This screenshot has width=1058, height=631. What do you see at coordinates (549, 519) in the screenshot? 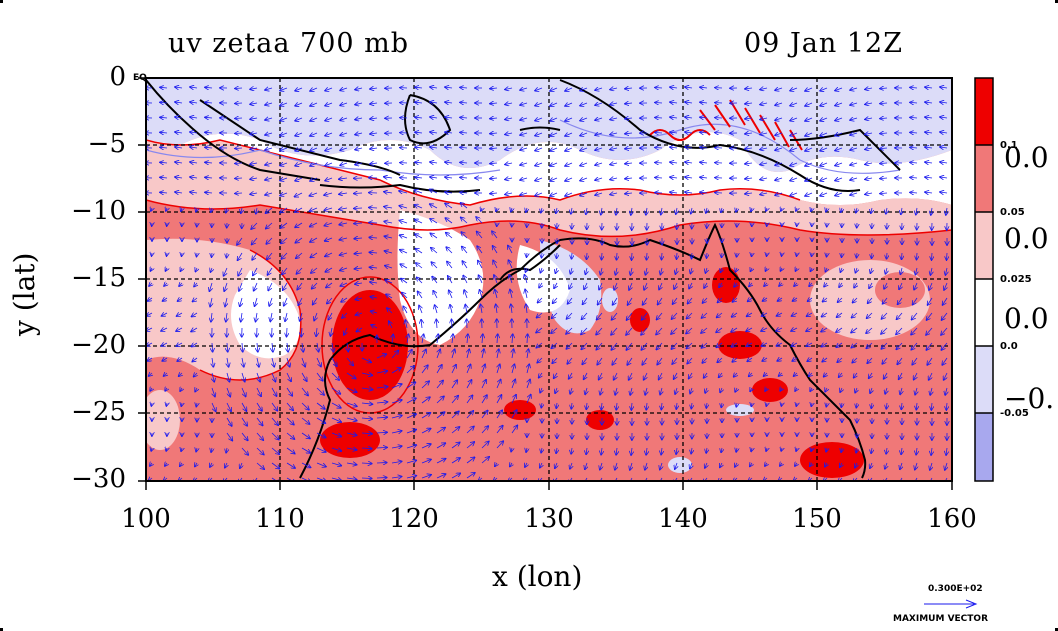
I see `x-tick-label: 130` at bounding box center [549, 519].